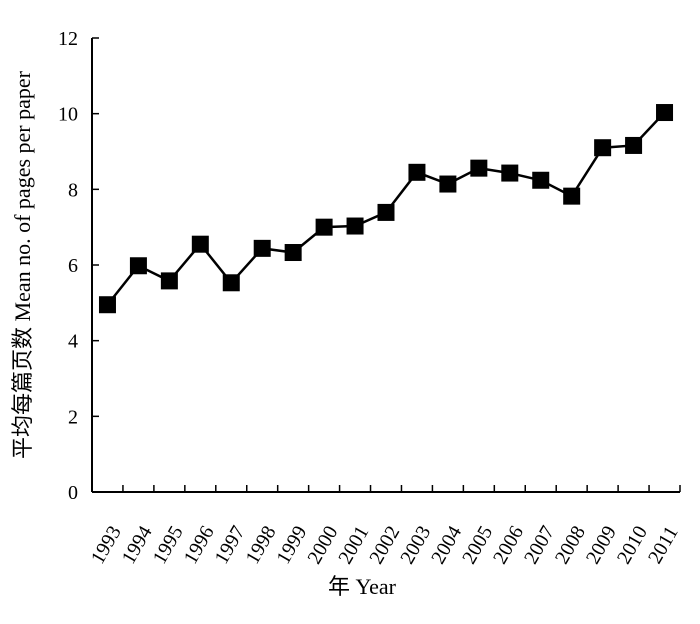 Image resolution: width=700 pixels, height=624 pixels. I want to click on x-tick-label: 2009, so click(601, 545).